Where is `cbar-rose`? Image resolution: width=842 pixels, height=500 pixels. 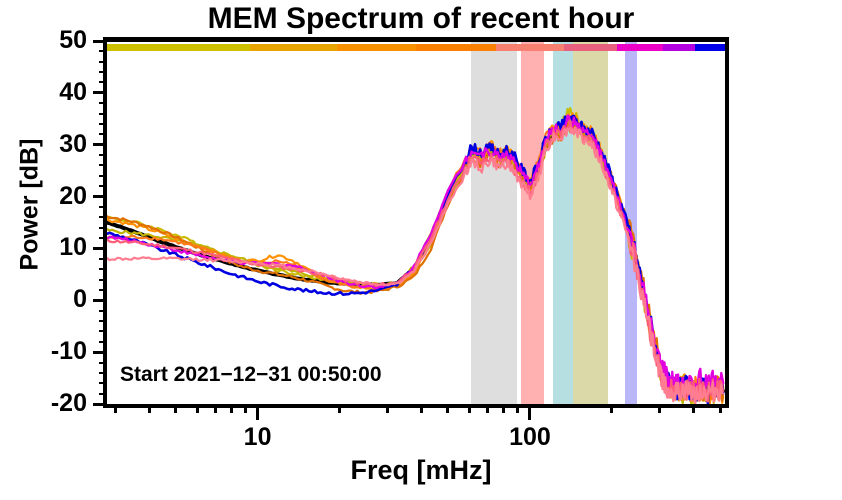
cbar-rose is located at coordinates (591, 47).